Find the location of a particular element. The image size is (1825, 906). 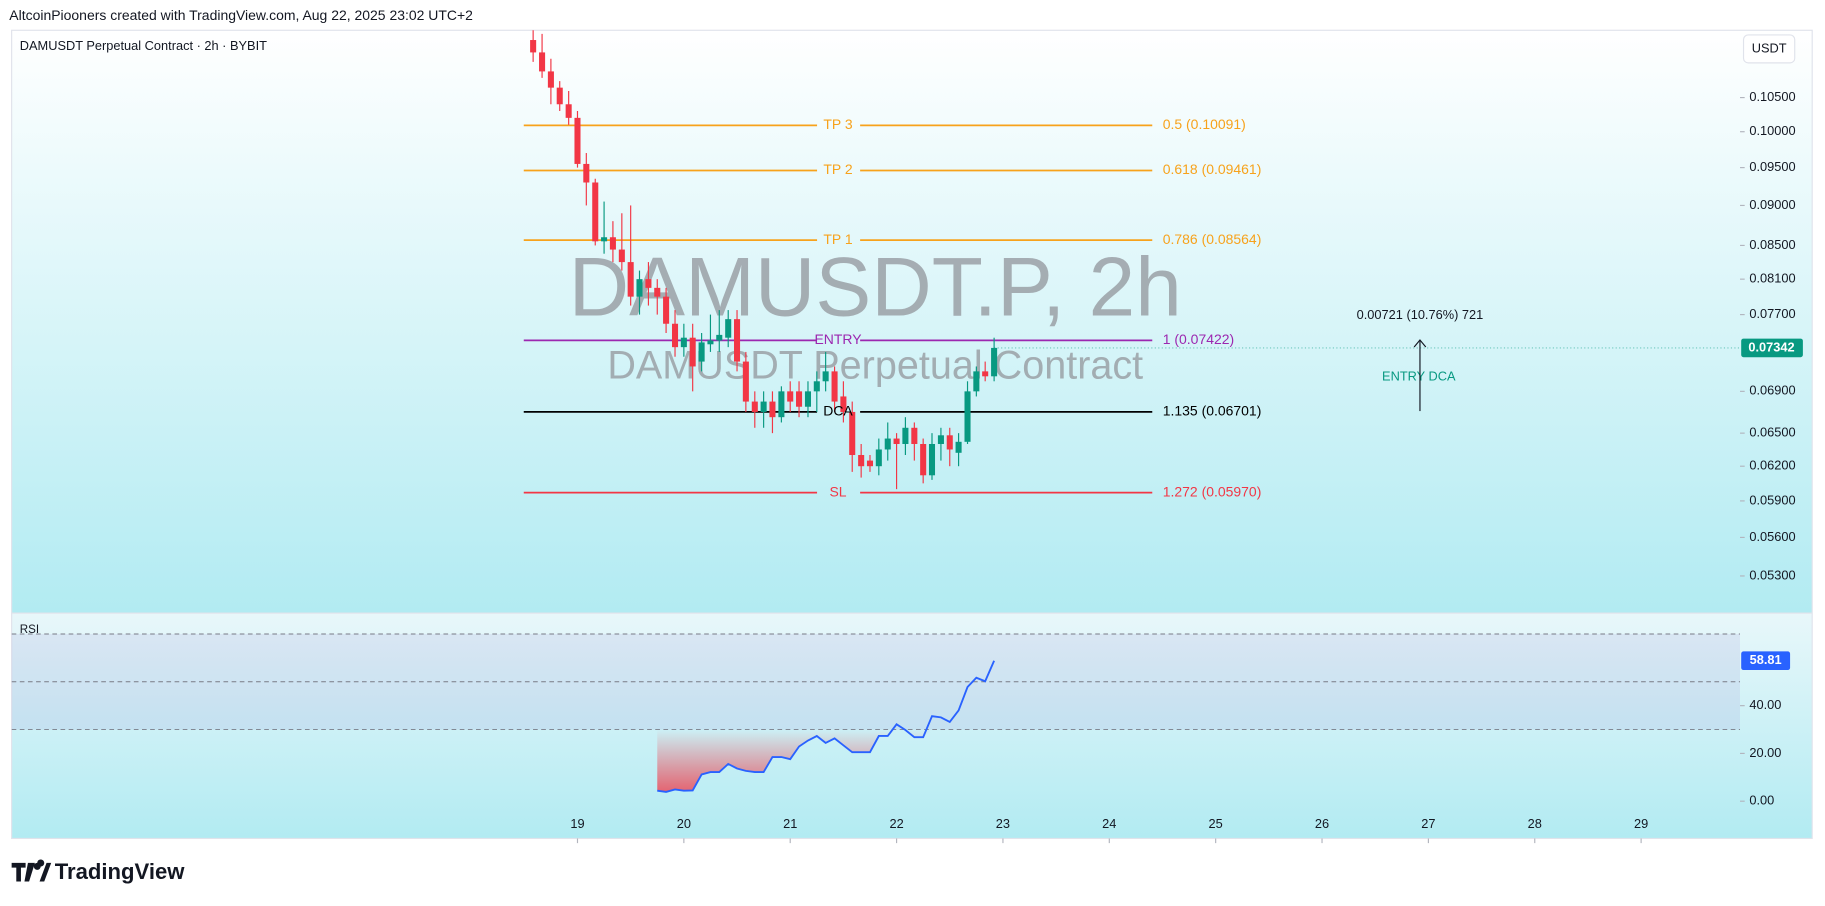

x-tick-label: 27 is located at coordinates (1428, 823).